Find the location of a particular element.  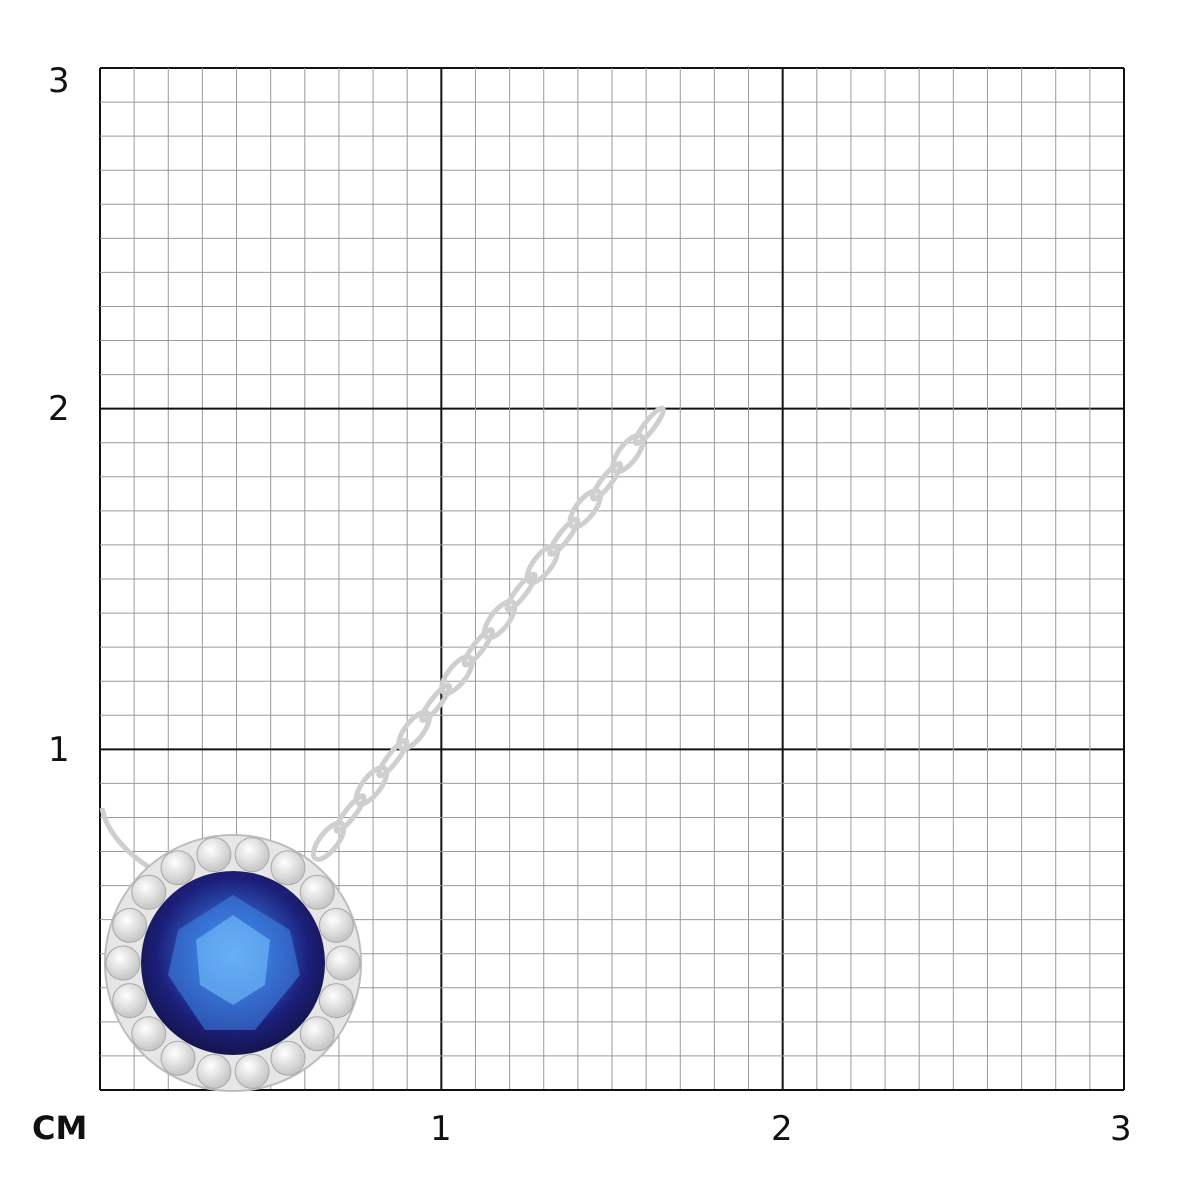

chain-left is located at coordinates (125, 839).